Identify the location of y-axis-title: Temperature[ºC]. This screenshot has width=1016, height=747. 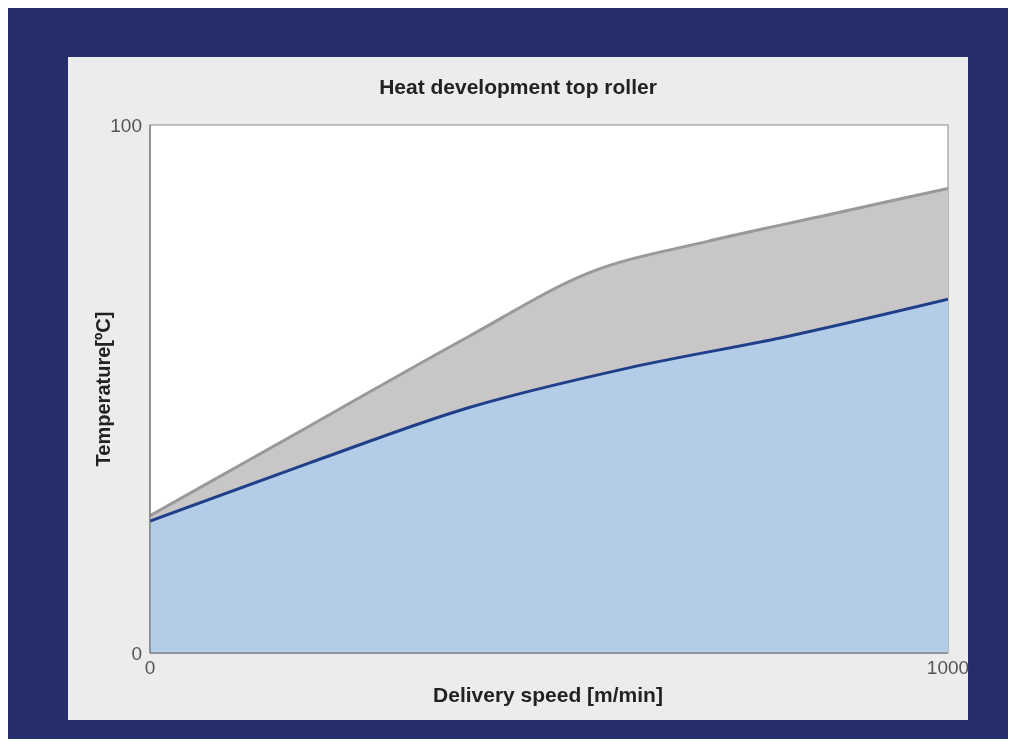
(103, 389).